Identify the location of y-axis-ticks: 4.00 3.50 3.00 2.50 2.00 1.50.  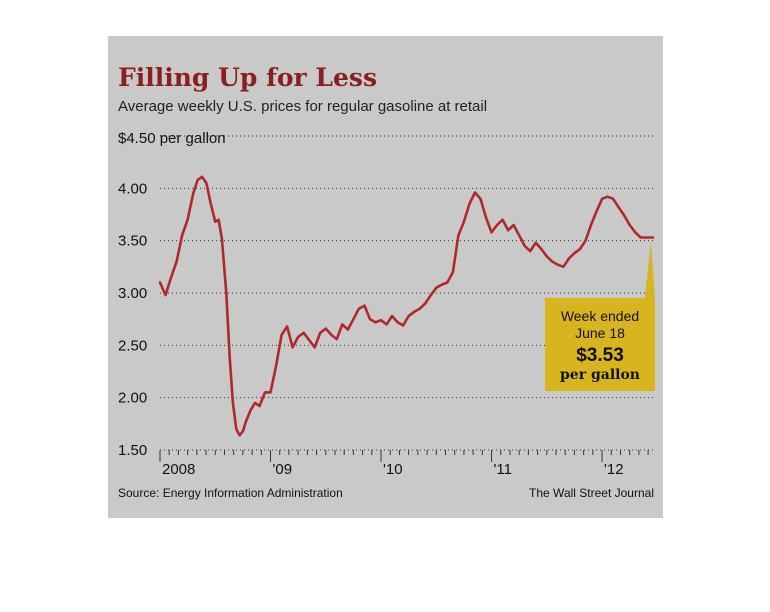
(132, 319).